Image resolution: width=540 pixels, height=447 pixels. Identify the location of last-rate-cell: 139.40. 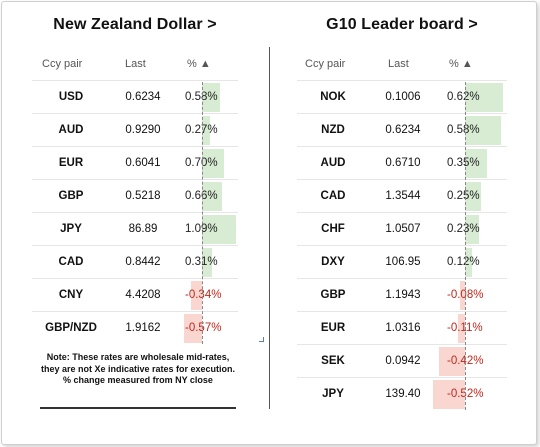
(403, 394).